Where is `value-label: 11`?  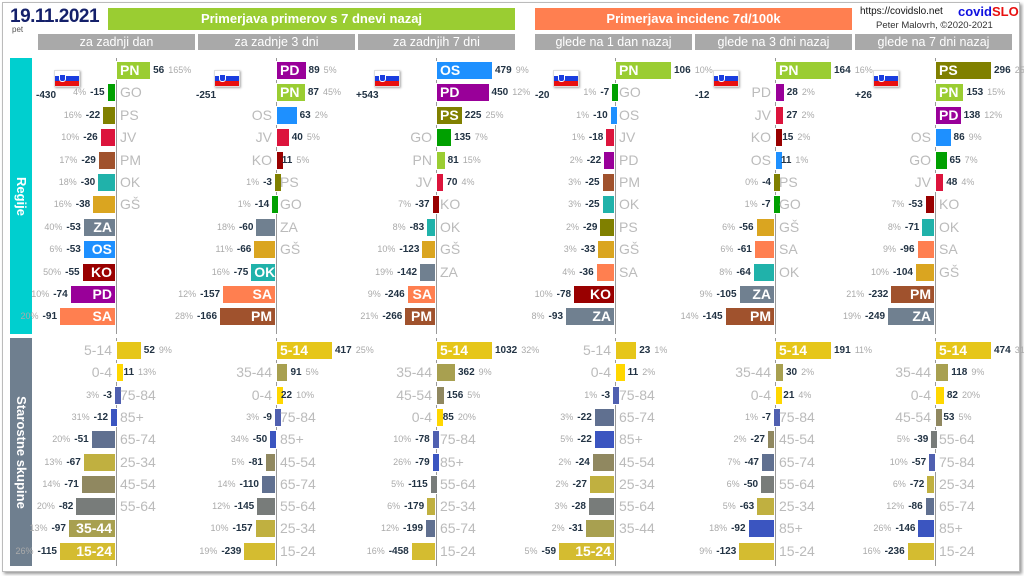
value-label: 11 is located at coordinates (786, 160).